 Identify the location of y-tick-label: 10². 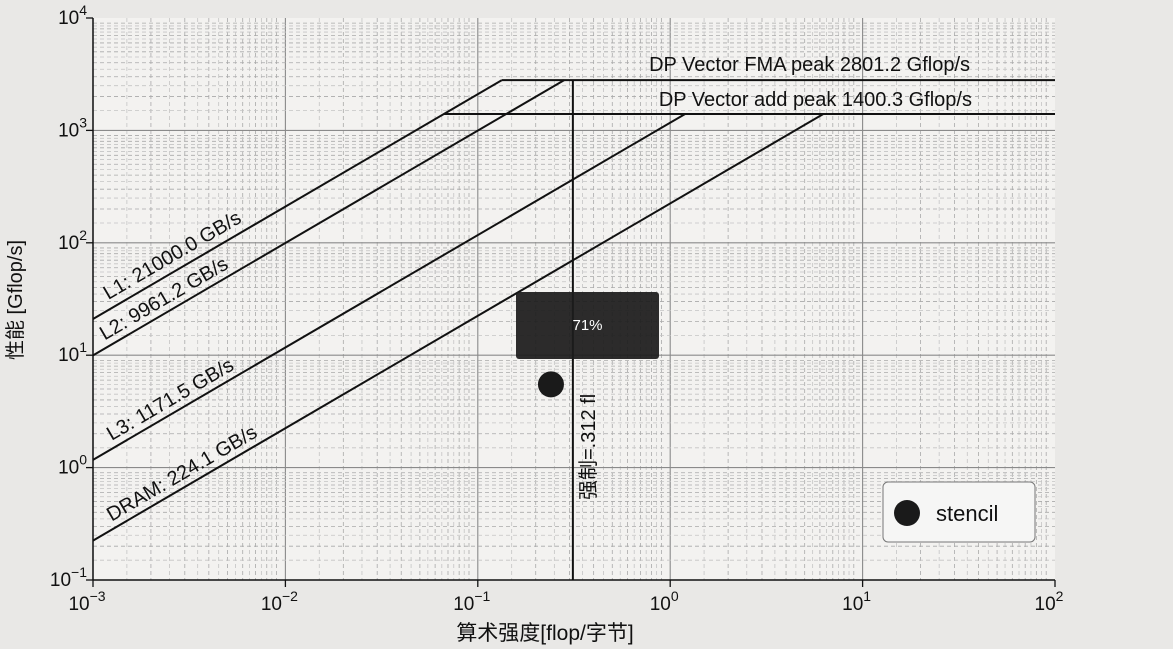
(72, 240).